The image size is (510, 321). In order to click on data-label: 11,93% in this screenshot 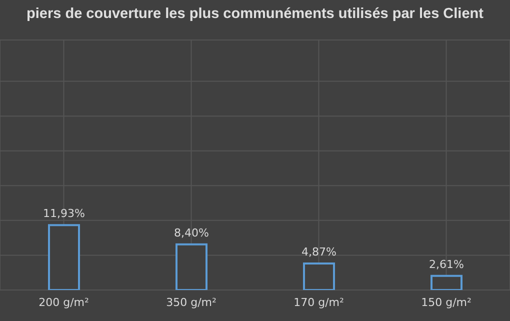, I will do `click(64, 213)`.